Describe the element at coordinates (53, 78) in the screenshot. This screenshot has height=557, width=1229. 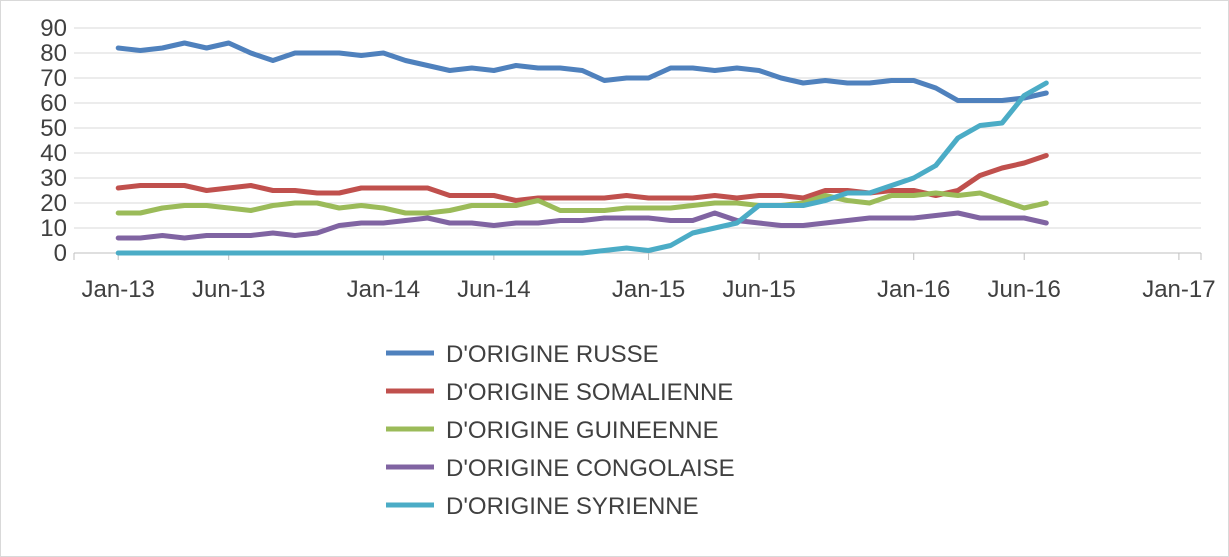
I see `y-tick-label: 70` at that location.